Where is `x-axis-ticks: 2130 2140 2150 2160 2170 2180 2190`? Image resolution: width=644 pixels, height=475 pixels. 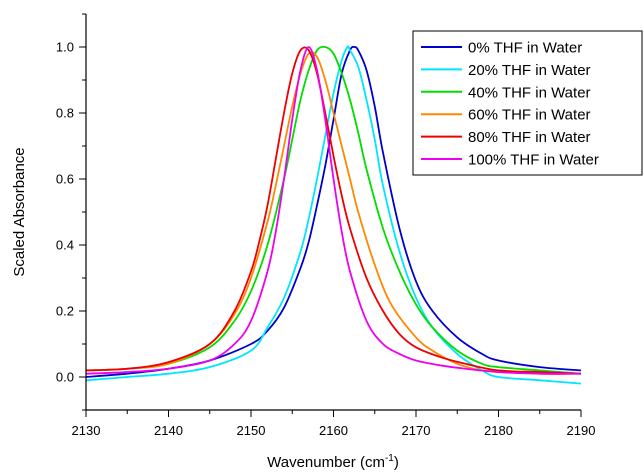 x-axis-ticks: 2130 2140 2150 2160 2170 2180 2190 is located at coordinates (334, 424).